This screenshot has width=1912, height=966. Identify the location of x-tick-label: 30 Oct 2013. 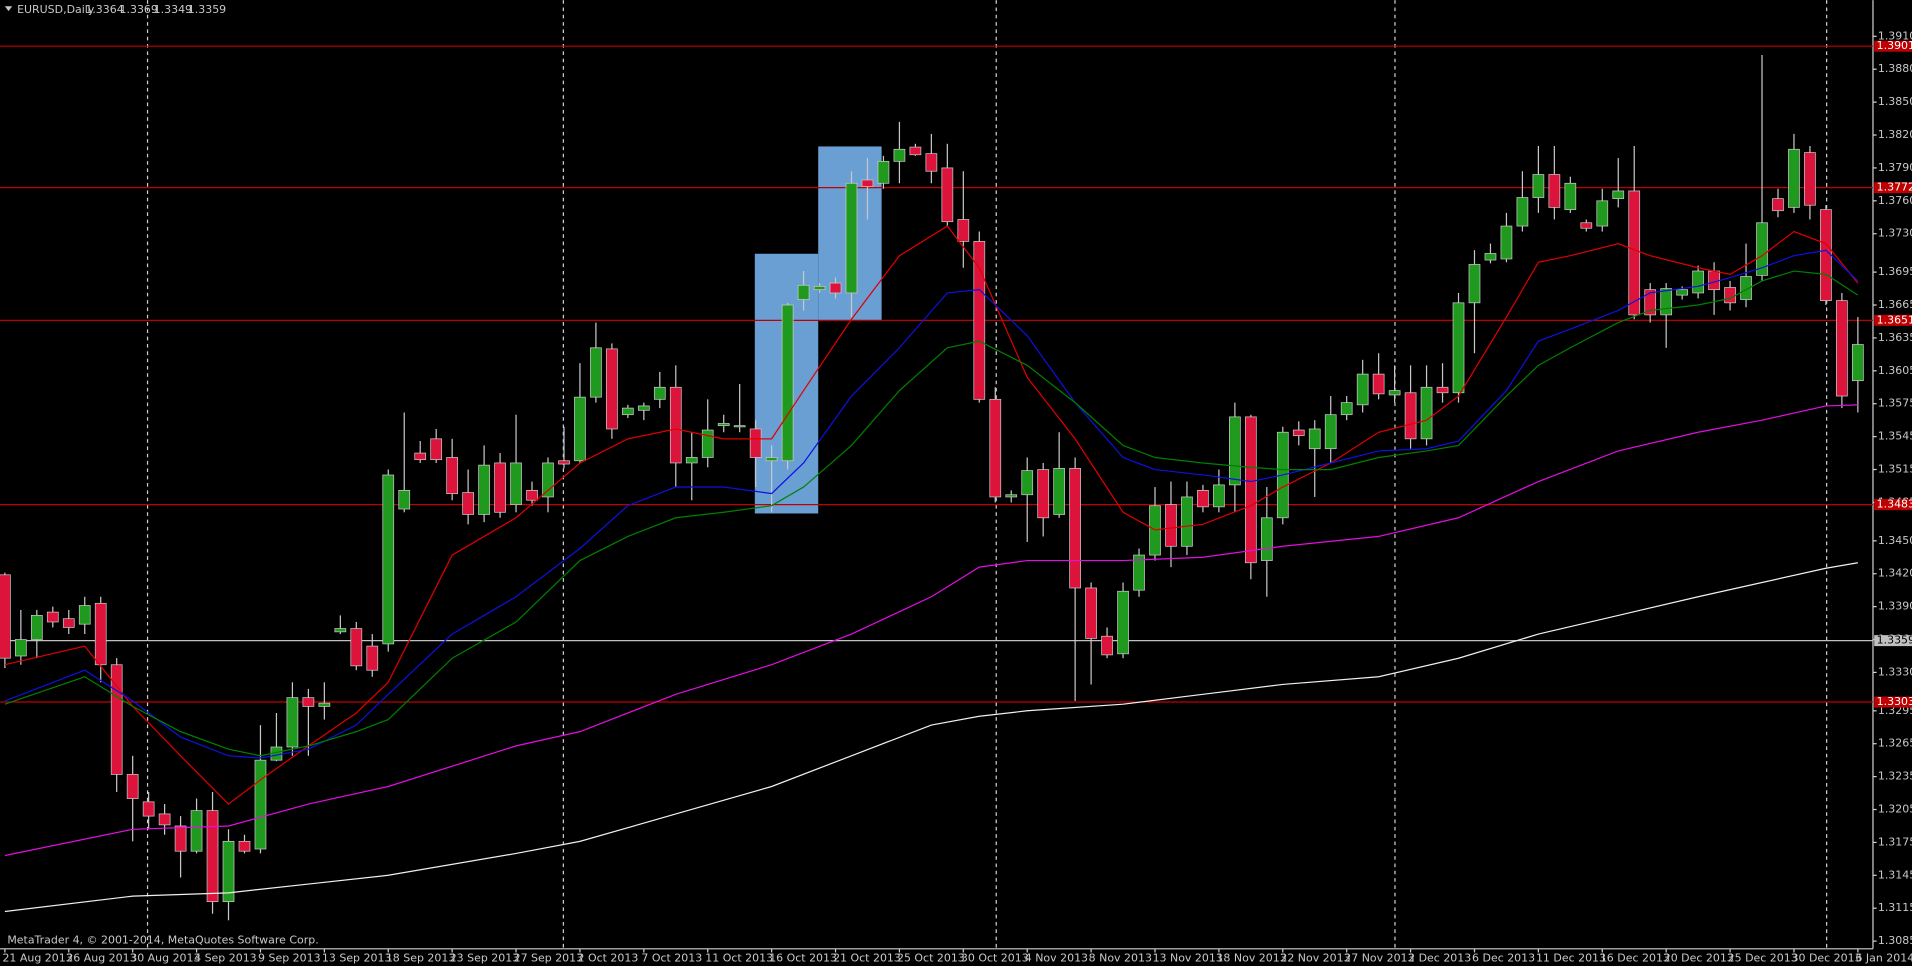
(995, 958).